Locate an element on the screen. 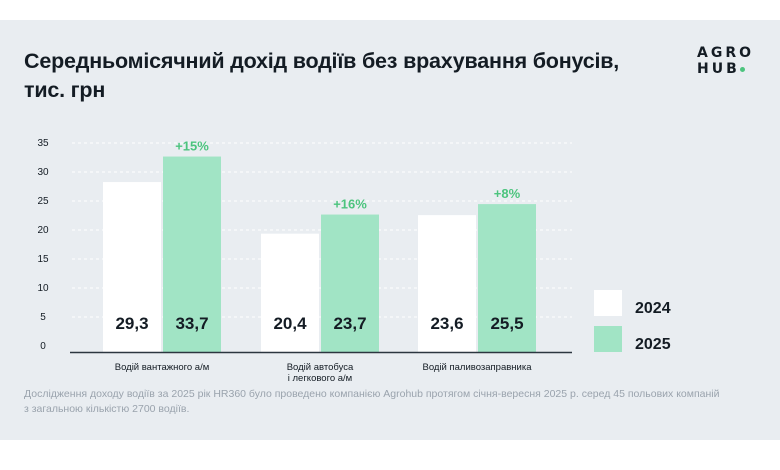  data-label: 23,6 is located at coordinates (446, 323).